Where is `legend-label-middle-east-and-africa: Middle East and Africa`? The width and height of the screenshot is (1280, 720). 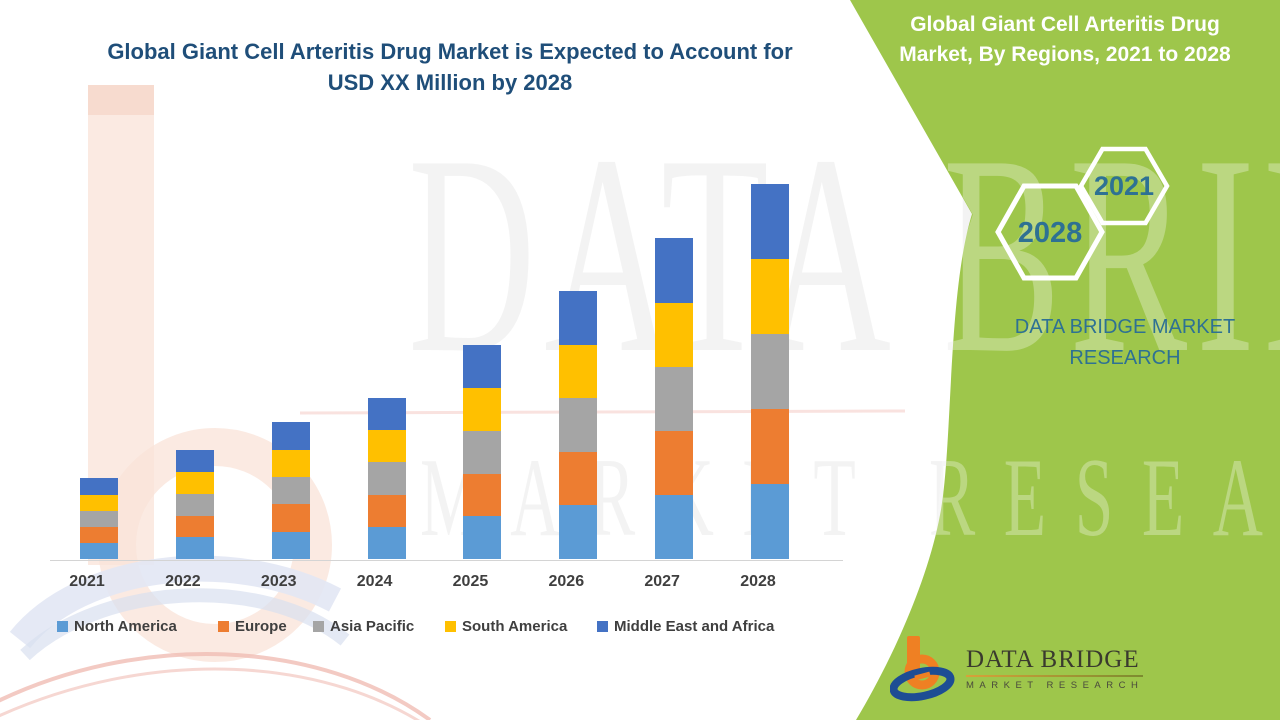 legend-label-middle-east-and-africa: Middle East and Africa is located at coordinates (694, 626).